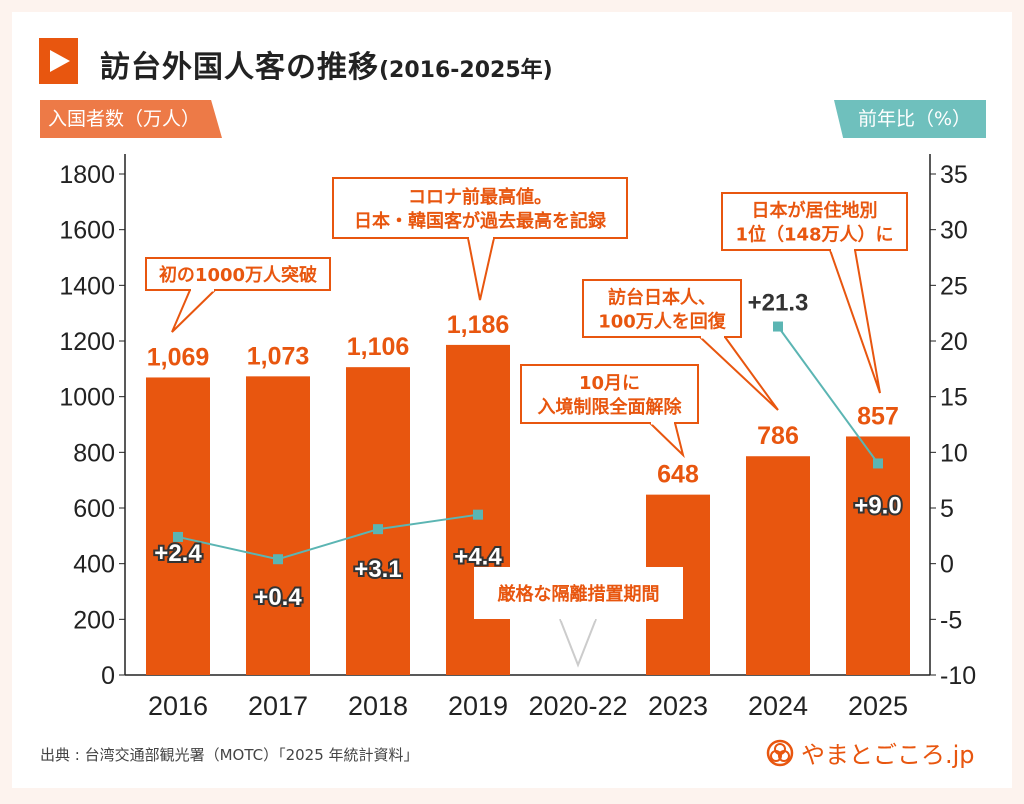 This screenshot has height=804, width=1024. What do you see at coordinates (878, 706) in the screenshot?
I see `x-tick-label: 2025` at bounding box center [878, 706].